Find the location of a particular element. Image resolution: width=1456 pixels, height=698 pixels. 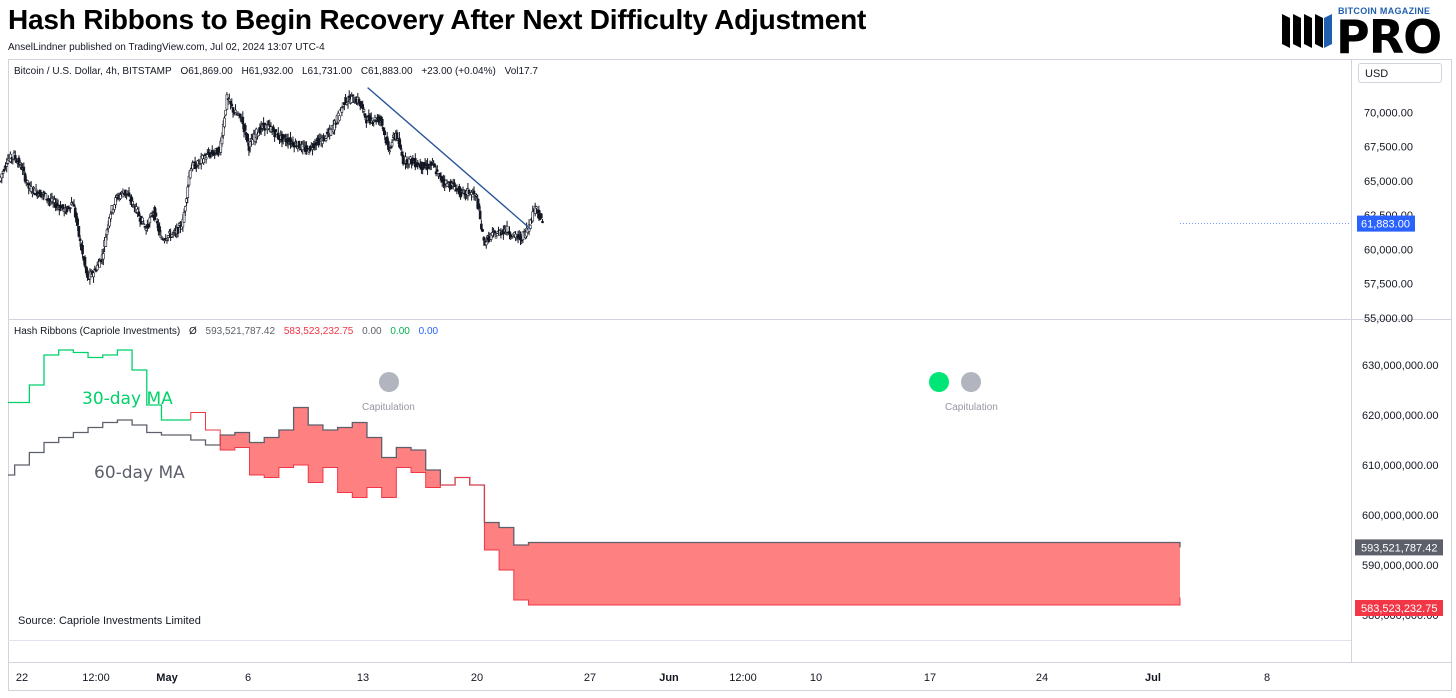

hash-axis-tick: 620,000,000.00 is located at coordinates (1400, 416).